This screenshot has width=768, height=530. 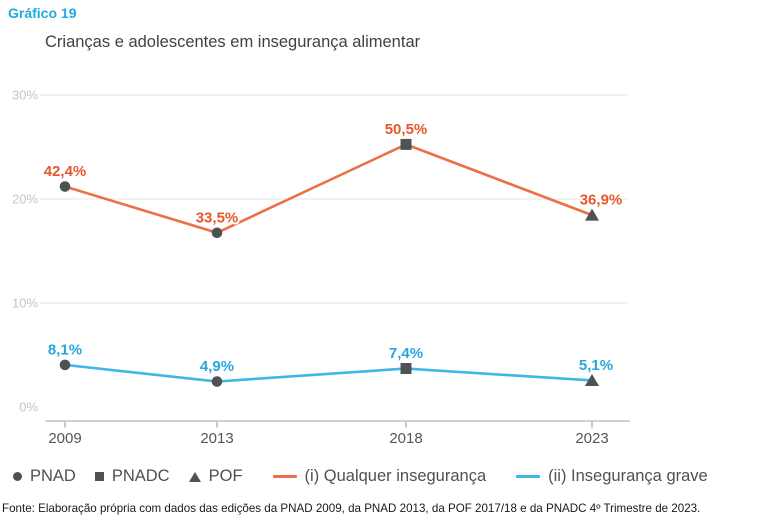 I want to click on y-axis-label: 30%, so click(x=25, y=95).